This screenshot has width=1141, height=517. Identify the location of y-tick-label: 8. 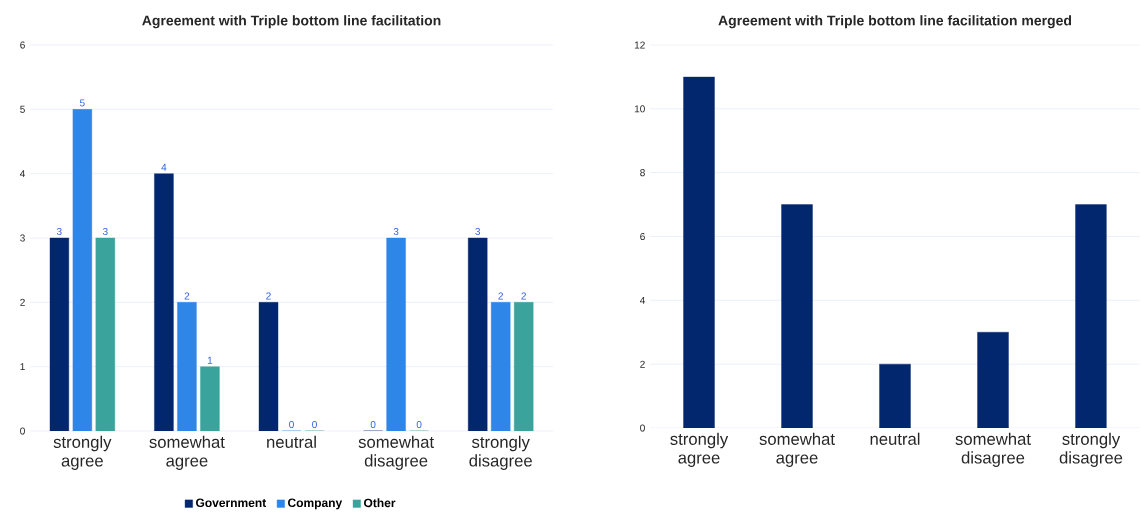
(642, 173).